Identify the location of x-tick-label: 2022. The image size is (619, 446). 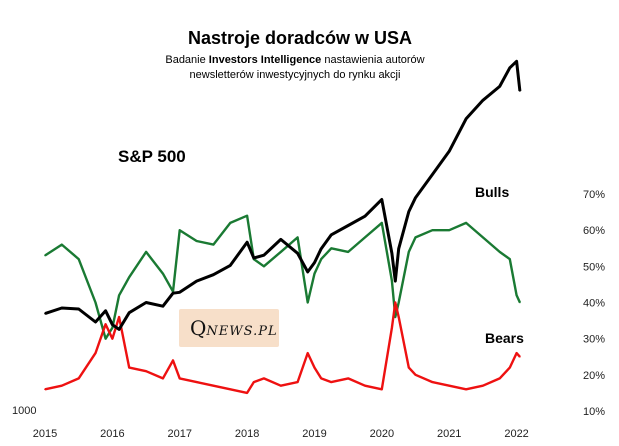
(516, 434).